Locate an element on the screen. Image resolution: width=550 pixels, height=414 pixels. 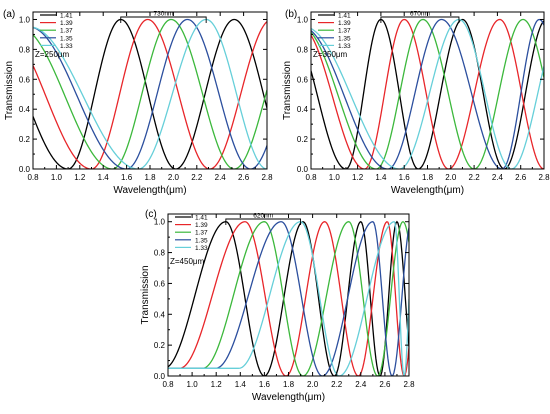
span-label: 730nm is located at coordinates (164, 14).